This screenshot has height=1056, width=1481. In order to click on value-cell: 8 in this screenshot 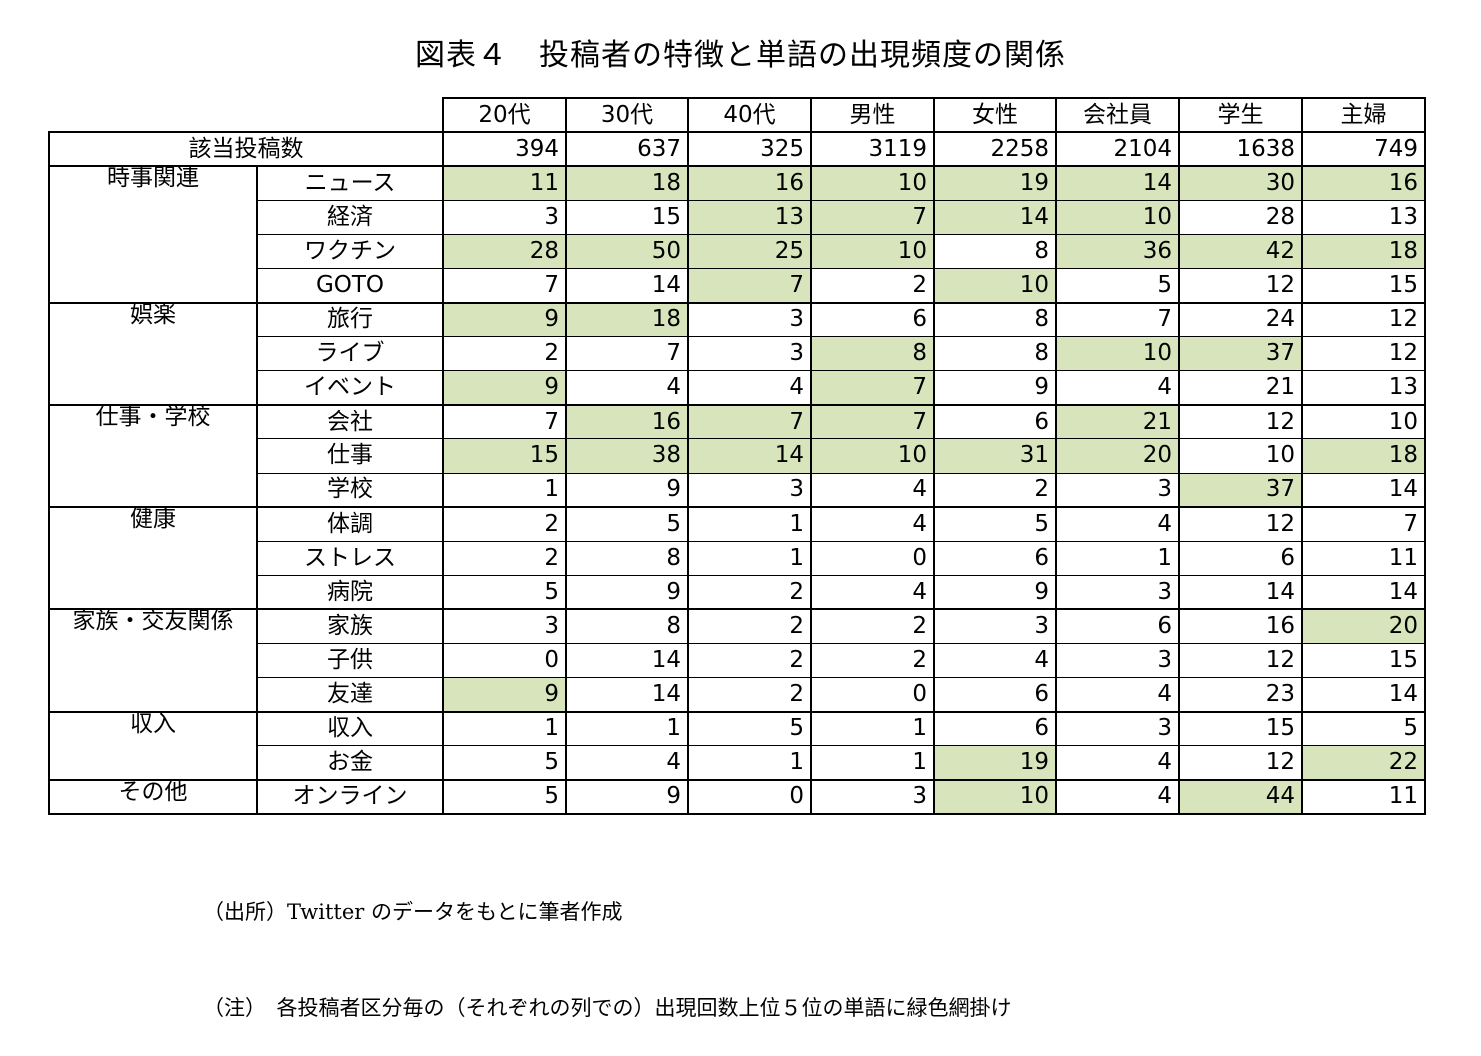, I will do `click(627, 558)`.